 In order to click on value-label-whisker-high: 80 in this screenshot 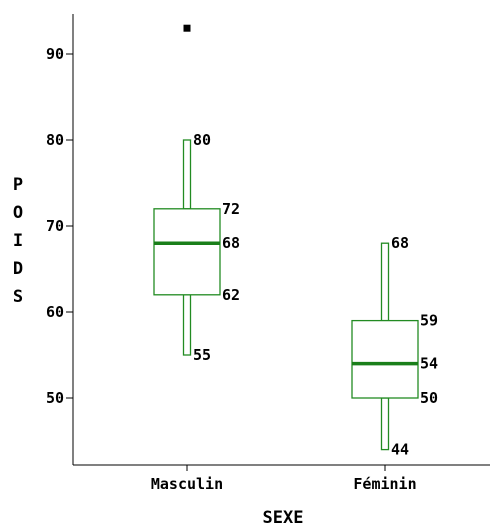, I will do `click(202, 140)`.